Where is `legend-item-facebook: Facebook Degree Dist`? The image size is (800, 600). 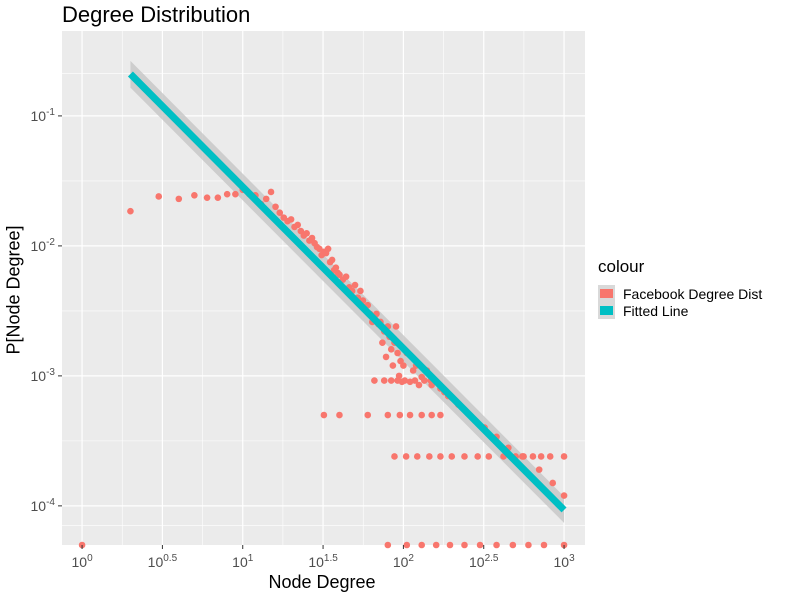 legend-item-facebook: Facebook Degree Dist is located at coordinates (680, 293).